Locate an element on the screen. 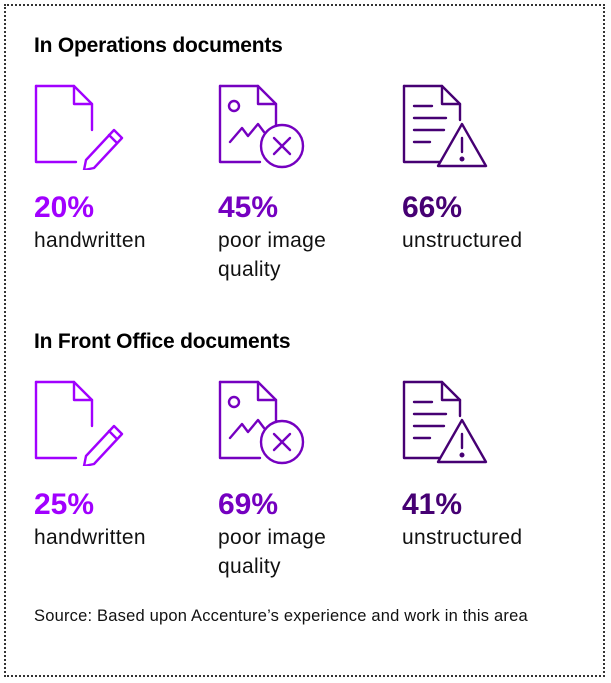 The height and width of the screenshot is (683, 611). stat-label-image-quality-operations: poor image is located at coordinates (272, 240).